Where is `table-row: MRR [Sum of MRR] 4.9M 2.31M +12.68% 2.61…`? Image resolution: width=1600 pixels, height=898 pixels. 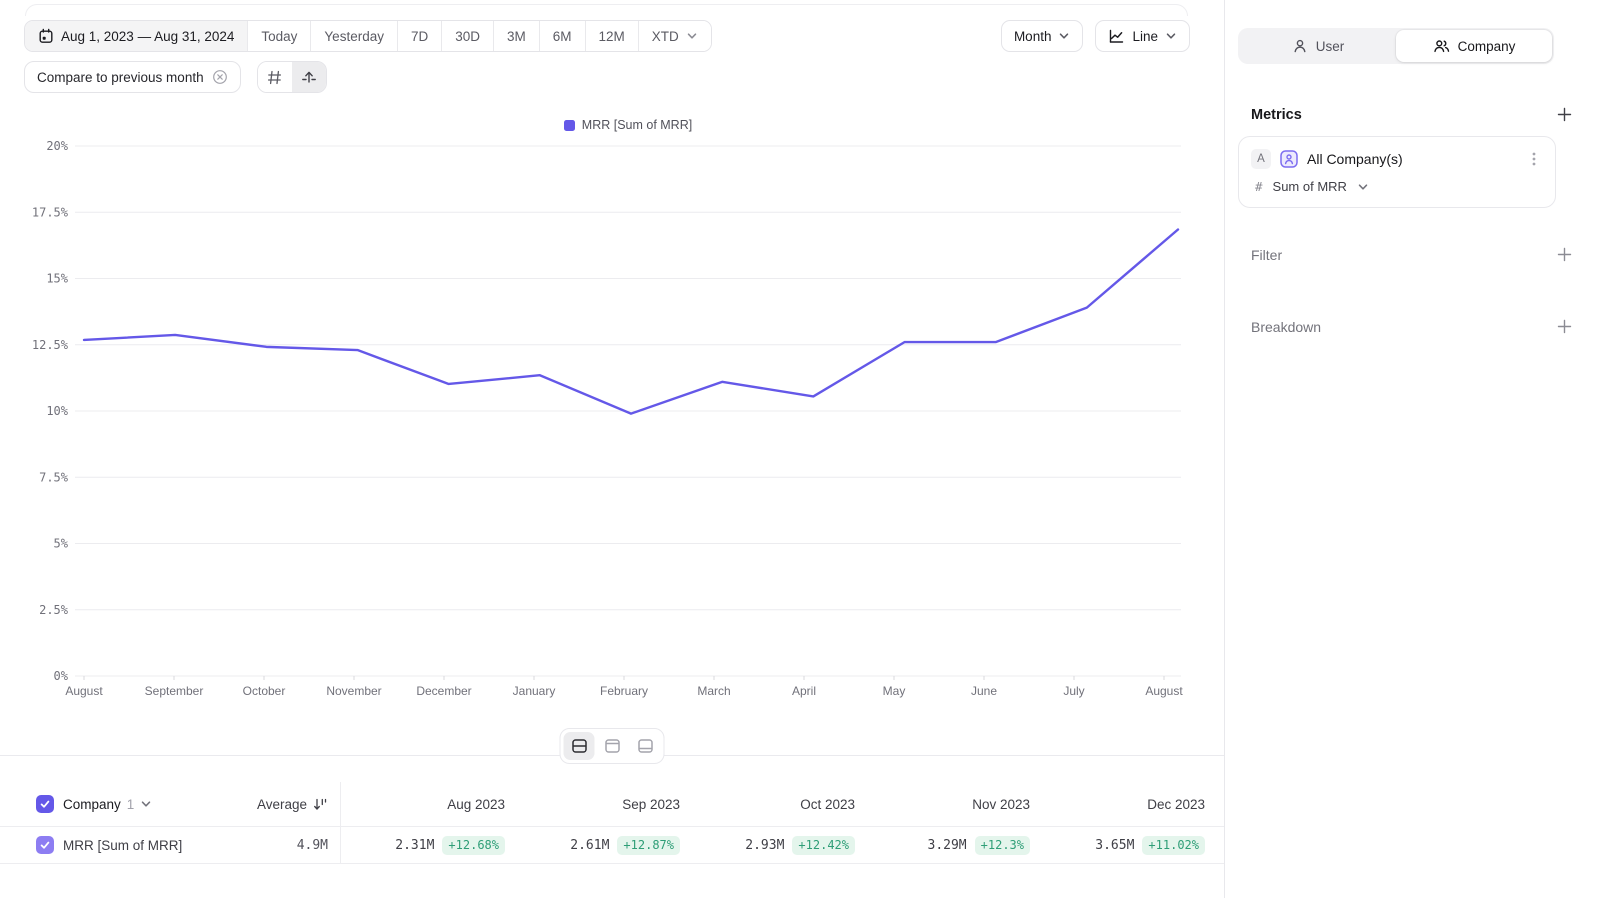
table-row: MRR [Sum of MRR] 4.9M 2.31M +12.68% 2.61… is located at coordinates (612, 845).